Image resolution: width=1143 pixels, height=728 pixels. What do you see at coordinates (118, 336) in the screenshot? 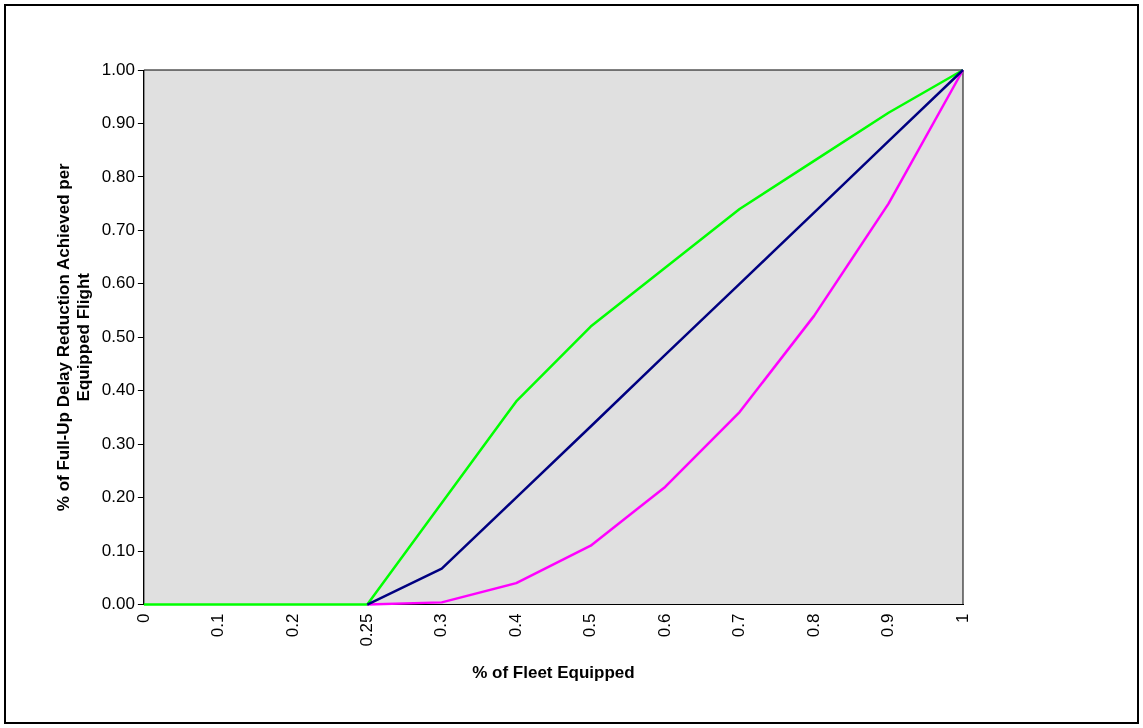
I see `y-tick-label: 0.50` at bounding box center [118, 336].